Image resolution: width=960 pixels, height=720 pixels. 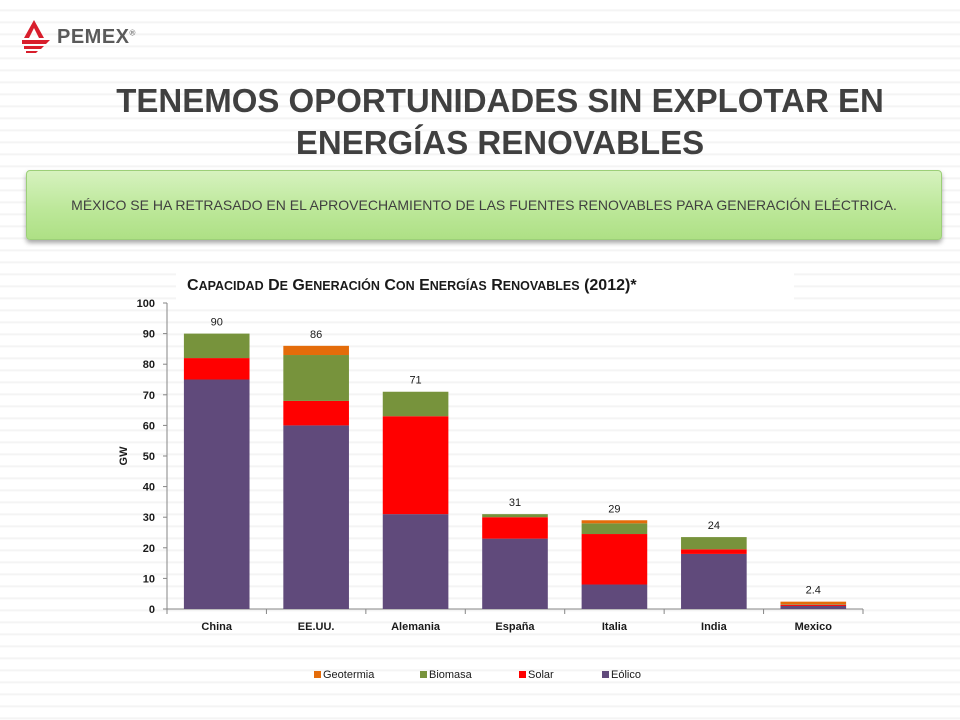 What do you see at coordinates (316, 335) in the screenshot?
I see `data-label-total: 86` at bounding box center [316, 335].